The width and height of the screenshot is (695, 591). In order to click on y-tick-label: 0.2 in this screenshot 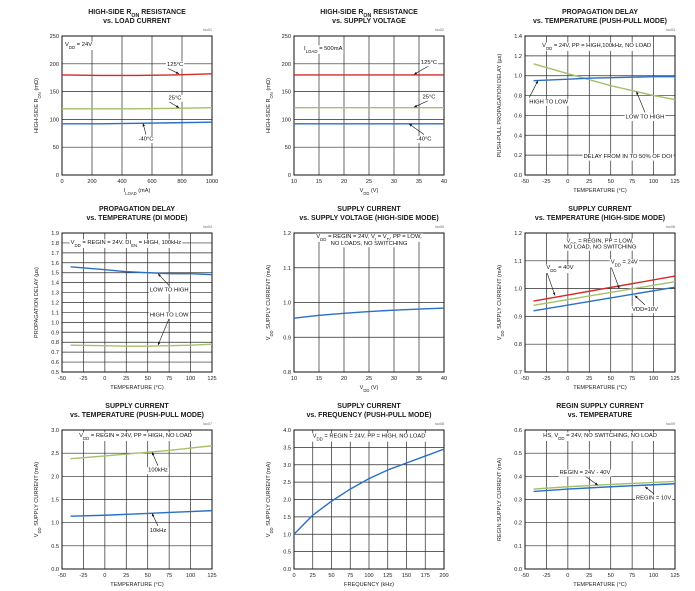, I will do `click(518, 524)`.